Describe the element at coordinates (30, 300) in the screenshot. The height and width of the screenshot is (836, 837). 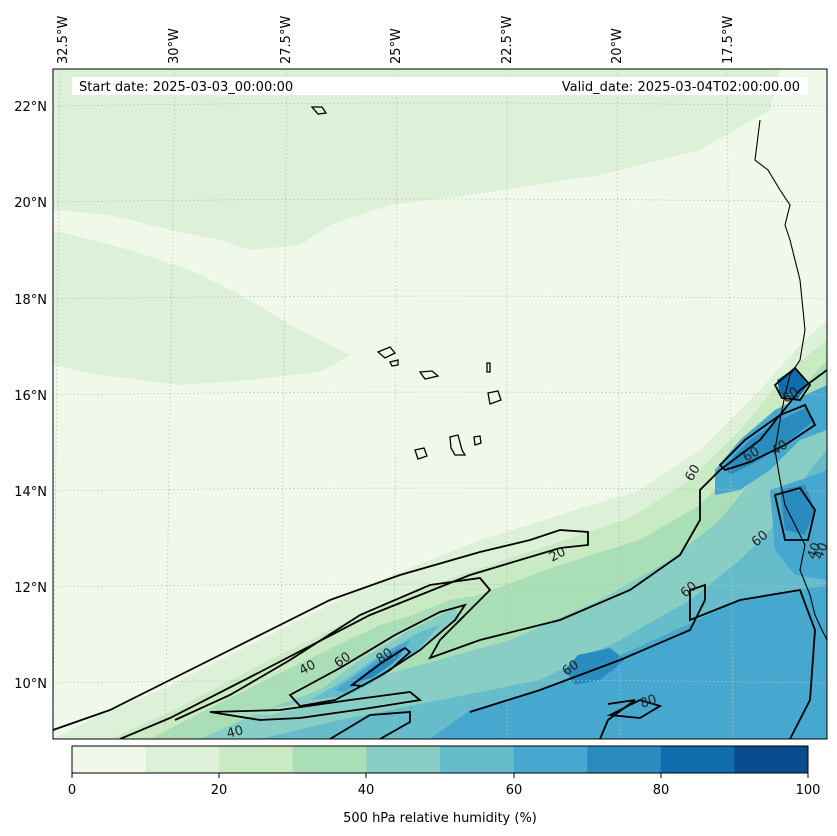
I see `lat-label-18: 18°N` at that location.